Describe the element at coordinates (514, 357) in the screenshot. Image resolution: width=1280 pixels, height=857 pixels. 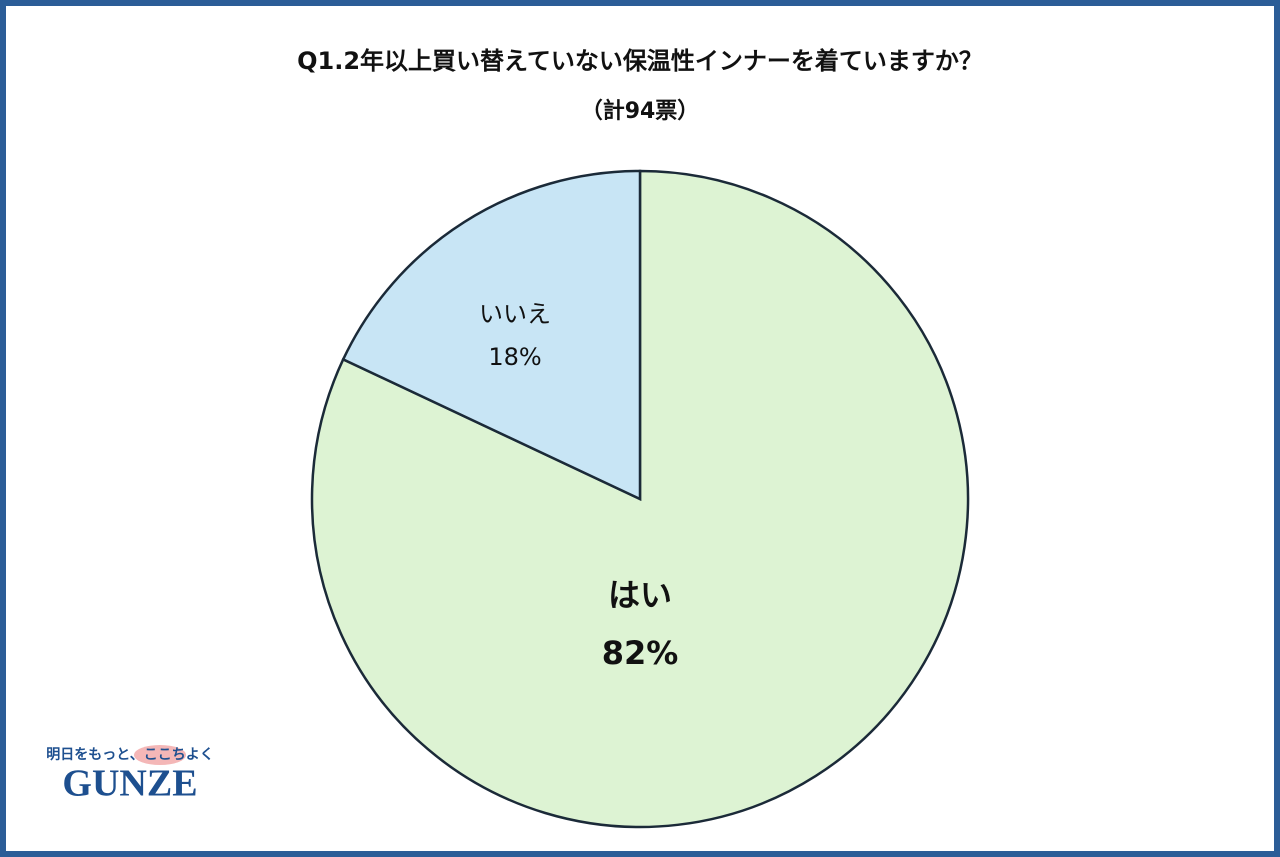
I see `slice-value-label: 18%` at that location.